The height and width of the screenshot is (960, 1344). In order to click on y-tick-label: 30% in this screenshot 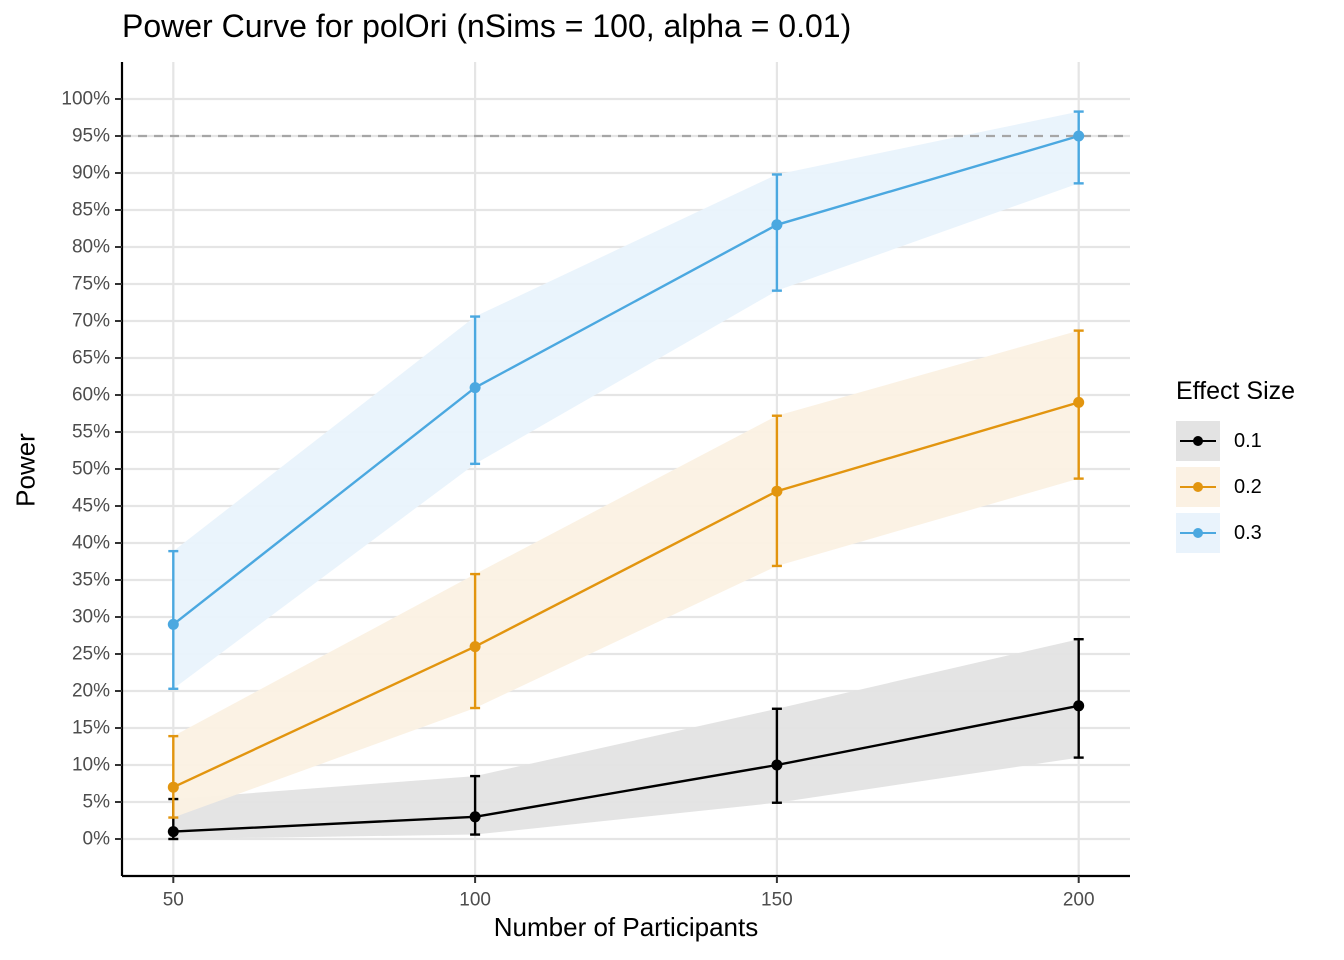, I will do `click(91, 617)`.